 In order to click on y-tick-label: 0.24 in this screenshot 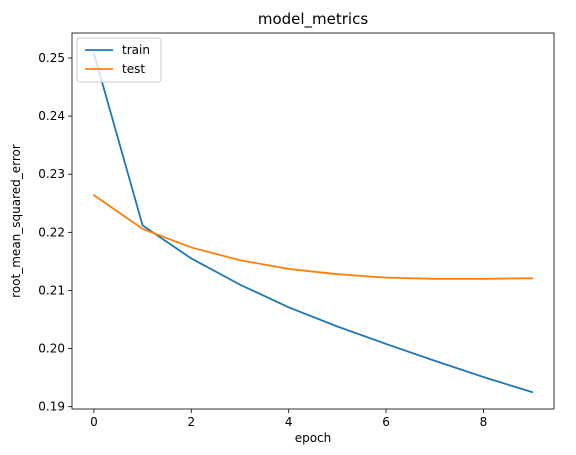, I will do `click(51, 116)`.